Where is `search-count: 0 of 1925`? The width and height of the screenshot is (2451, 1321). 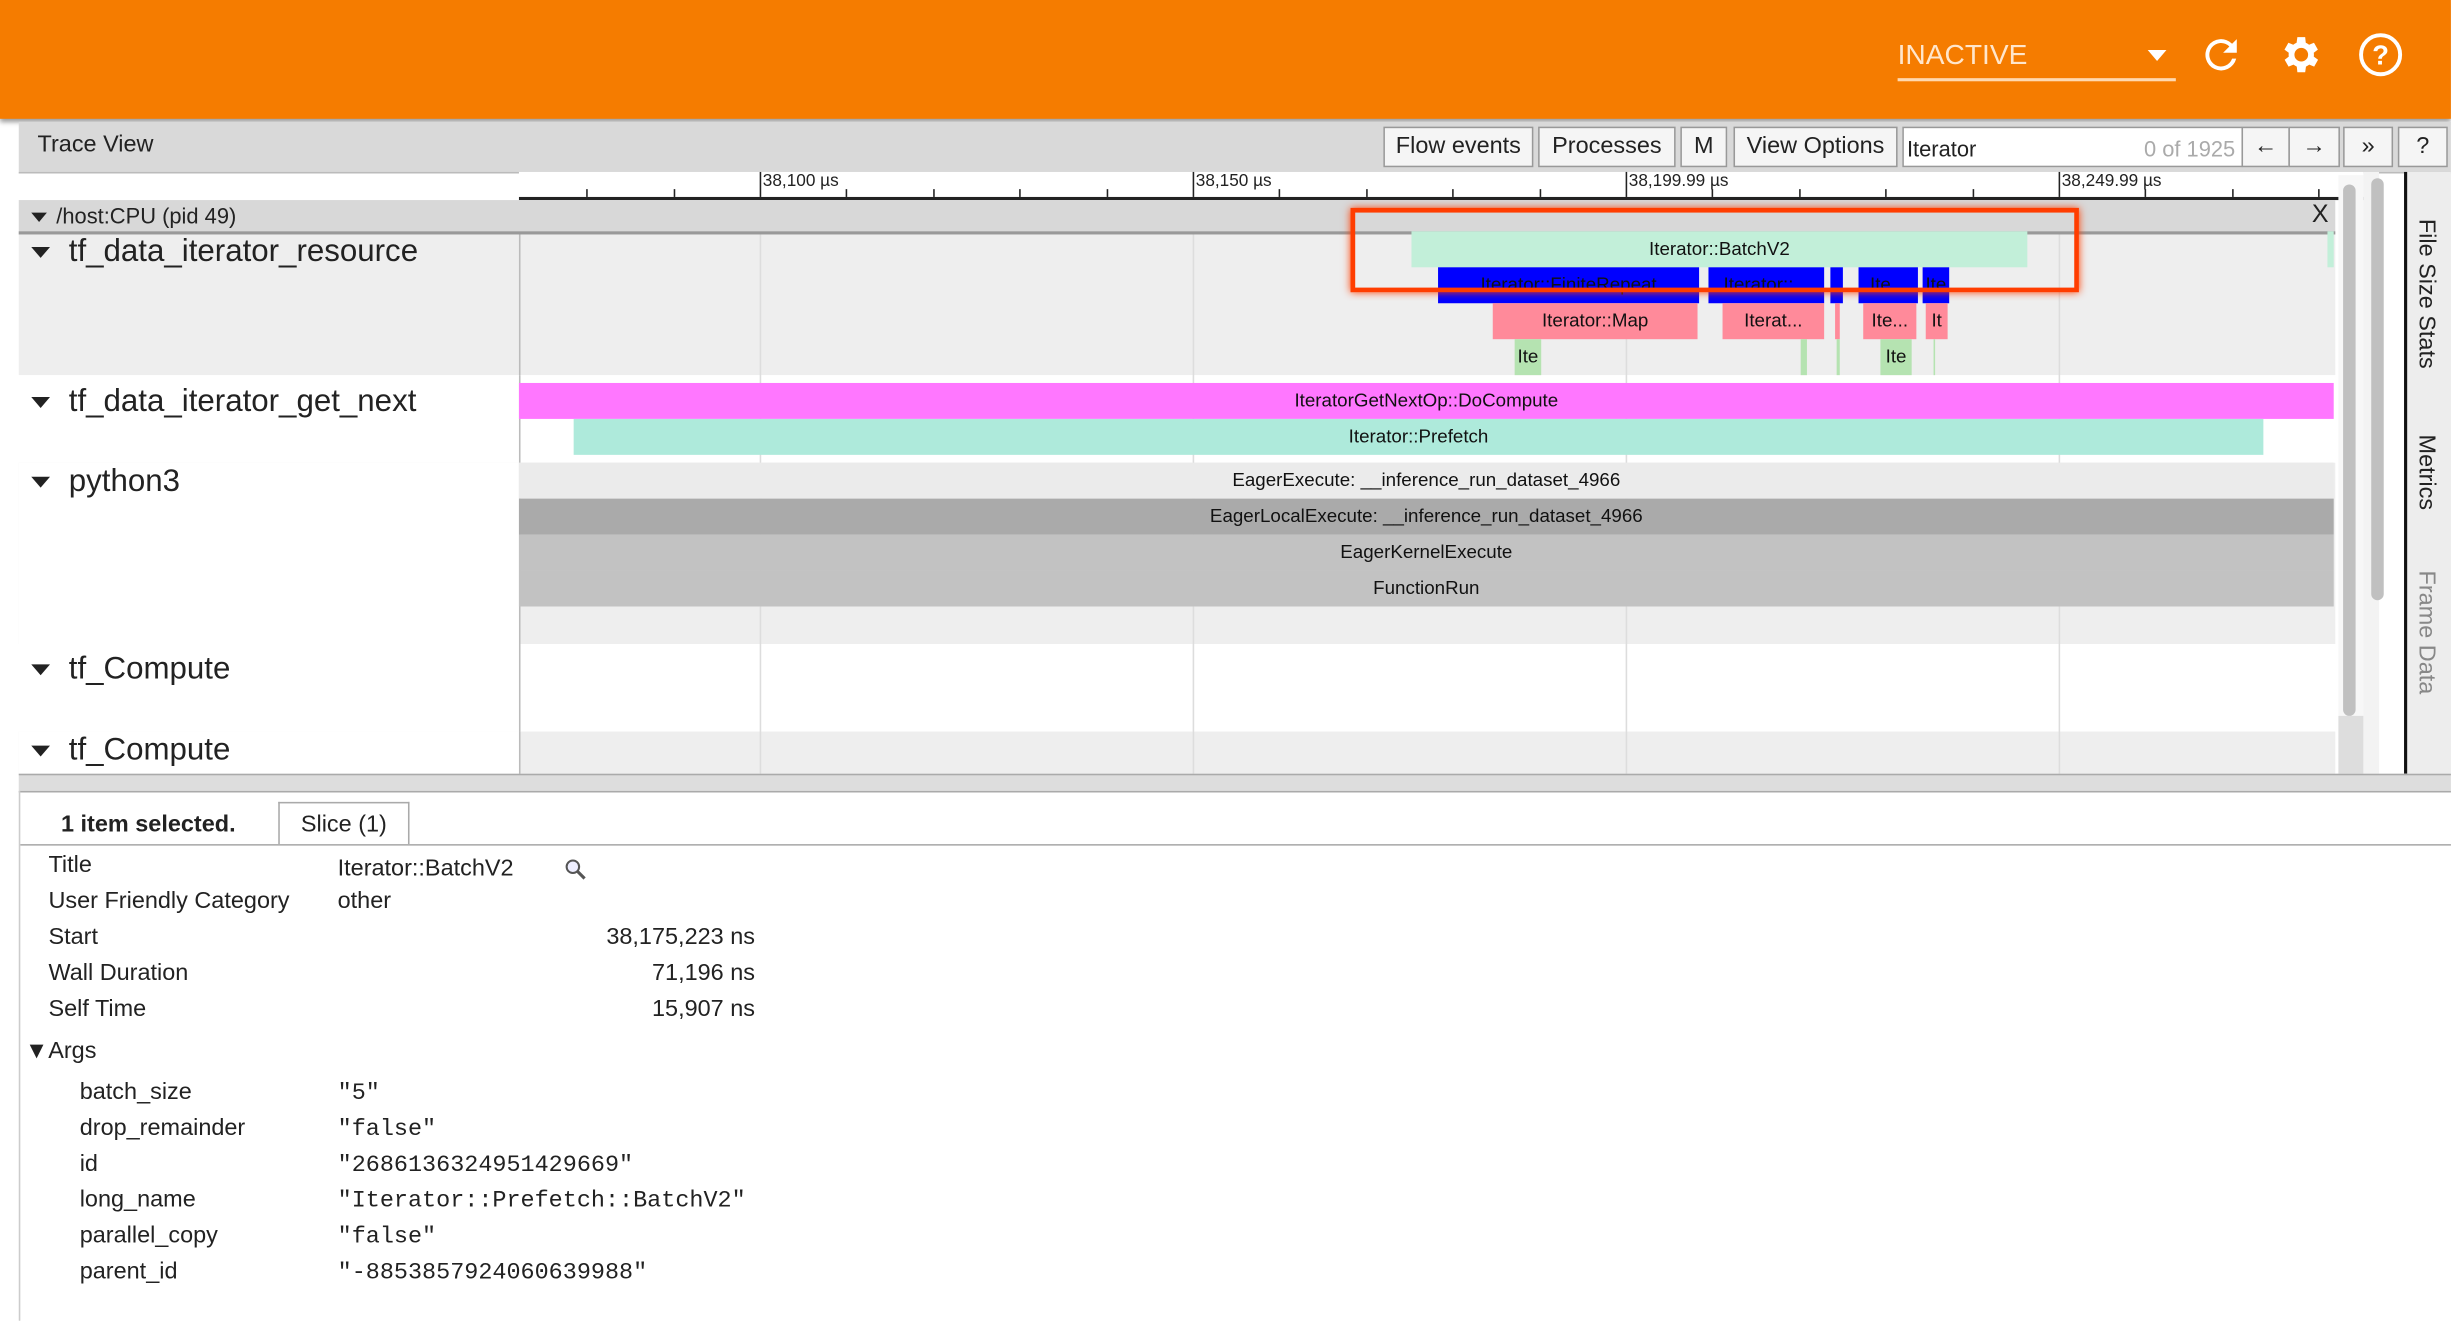
search-count: 0 of 1925 is located at coordinates (2189, 148).